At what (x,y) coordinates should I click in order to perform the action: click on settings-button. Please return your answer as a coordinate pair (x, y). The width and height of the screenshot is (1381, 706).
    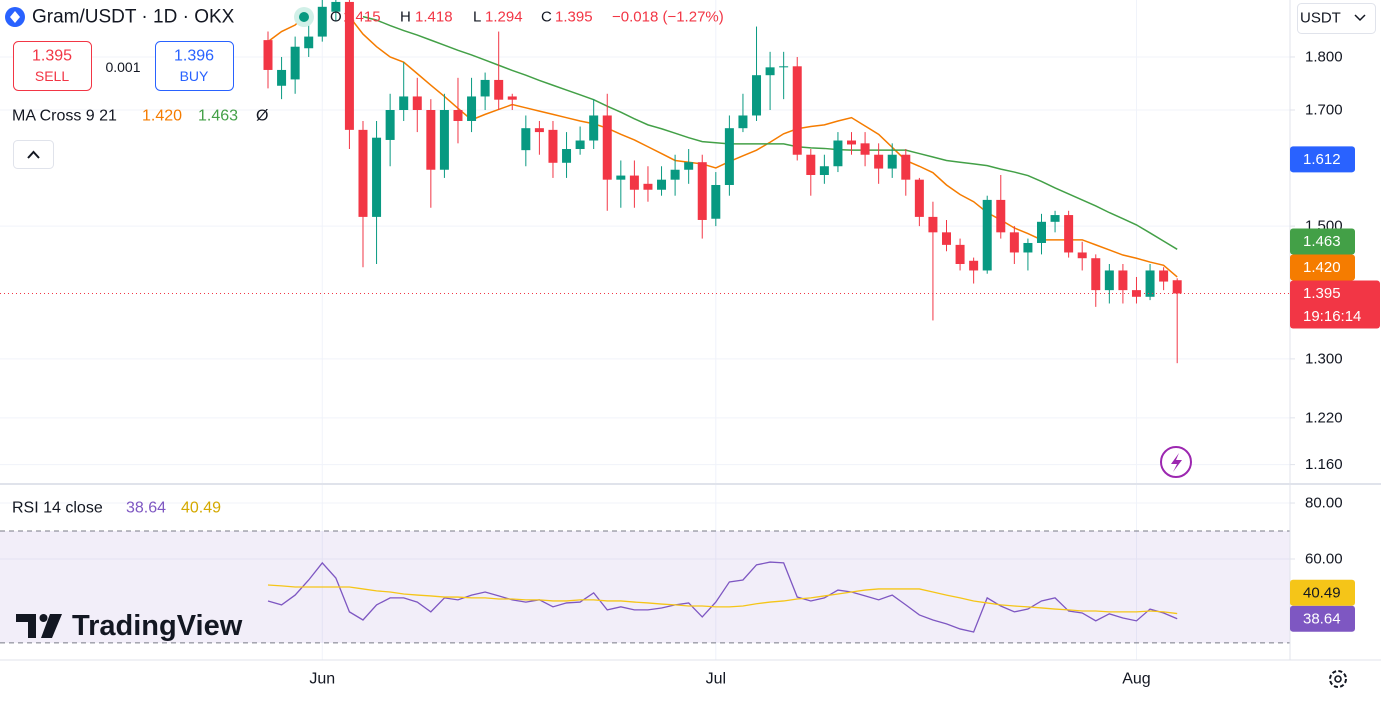
    Looking at the image, I should click on (1338, 679).